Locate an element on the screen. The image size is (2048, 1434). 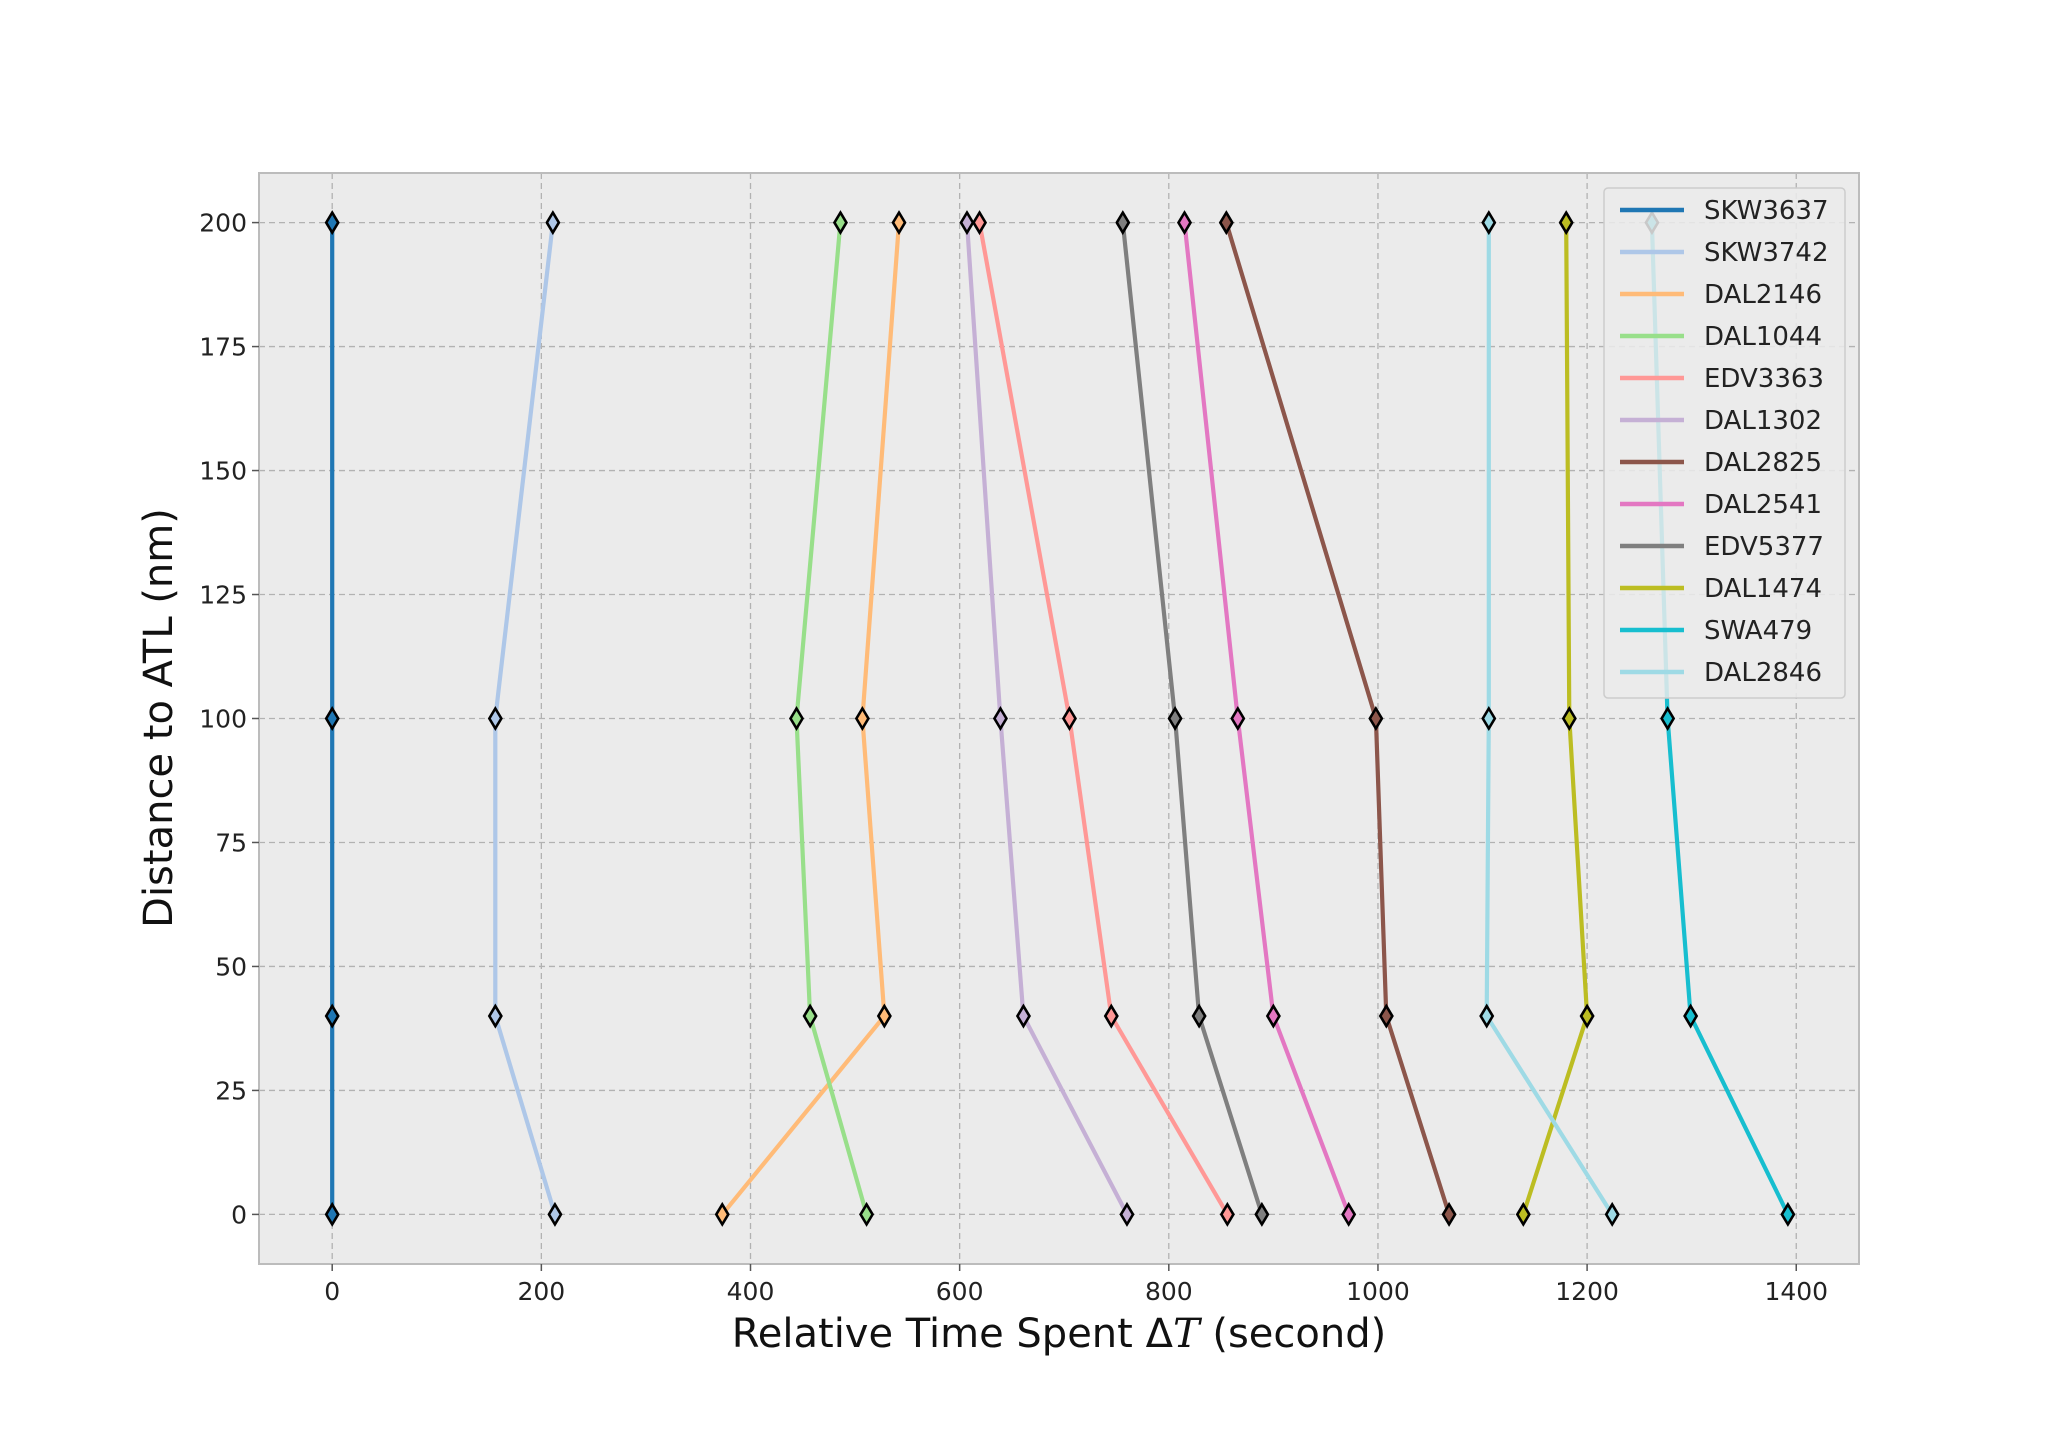
x-tick-label: 1400 is located at coordinates (1796, 1291).